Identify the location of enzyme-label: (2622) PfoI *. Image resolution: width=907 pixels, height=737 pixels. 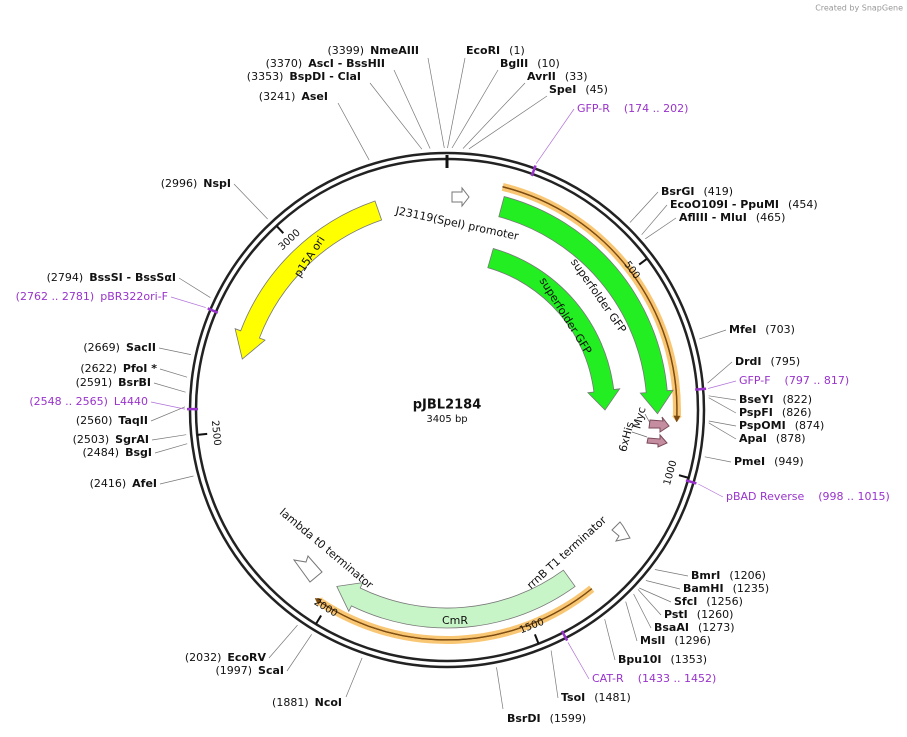
(118, 368).